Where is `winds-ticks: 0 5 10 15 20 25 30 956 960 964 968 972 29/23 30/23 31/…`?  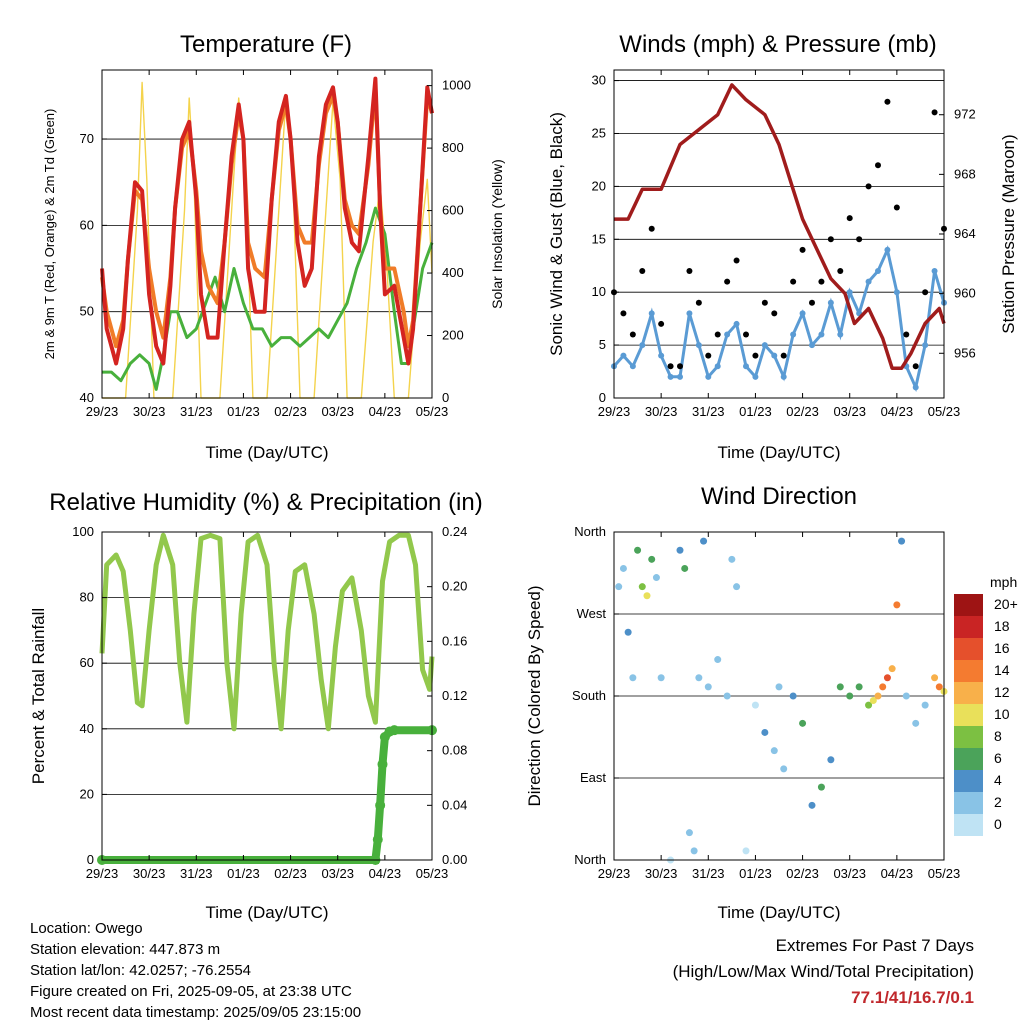 winds-ticks: 0 5 10 15 20 25 30 956 960 964 968 972 29/23 30/23 31/… is located at coordinates (784, 244).